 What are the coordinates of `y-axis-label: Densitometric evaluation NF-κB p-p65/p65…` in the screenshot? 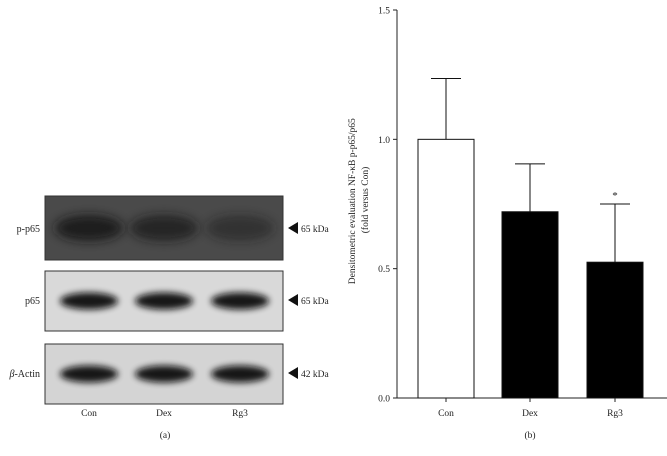 It's located at (359, 200).